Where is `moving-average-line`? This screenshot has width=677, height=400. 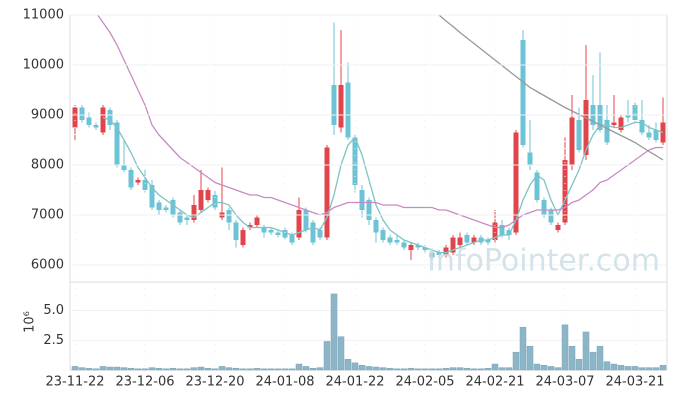 moving-average-line is located at coordinates (551, 88).